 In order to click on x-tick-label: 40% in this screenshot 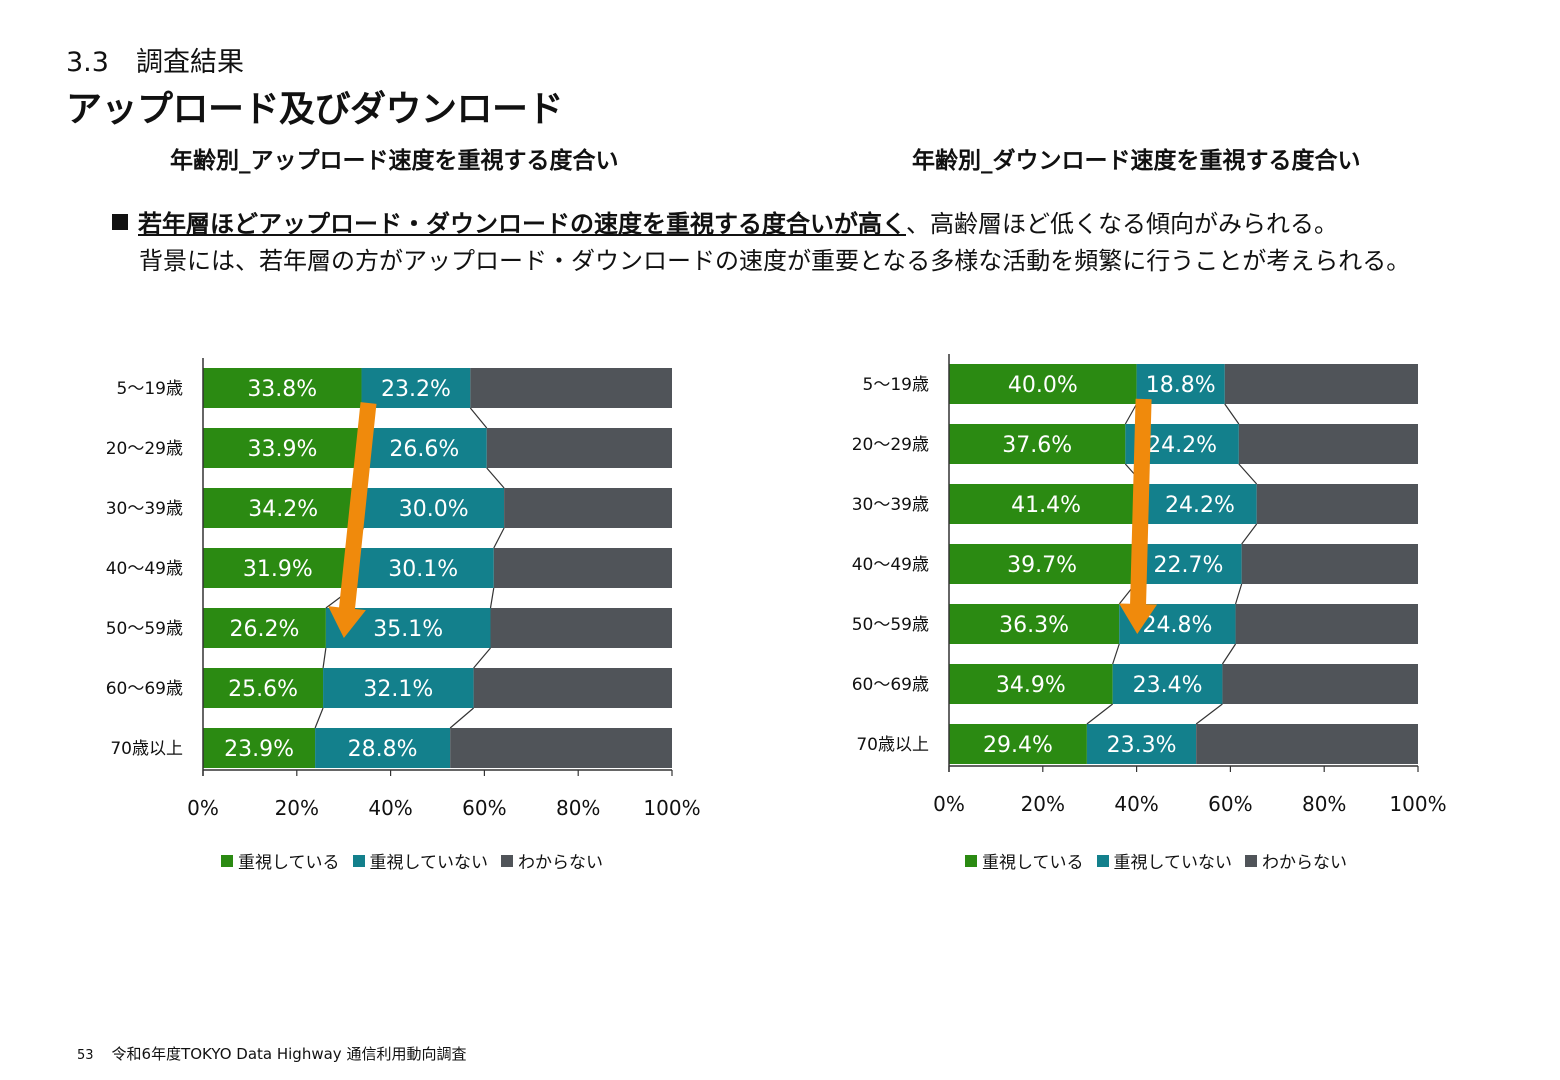, I will do `click(1136, 804)`.